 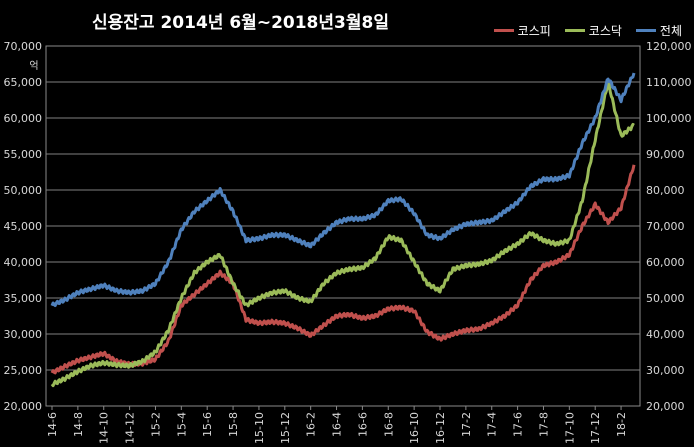 What do you see at coordinates (207, 424) in the screenshot?
I see `x-tick-label: 15-6` at bounding box center [207, 424].